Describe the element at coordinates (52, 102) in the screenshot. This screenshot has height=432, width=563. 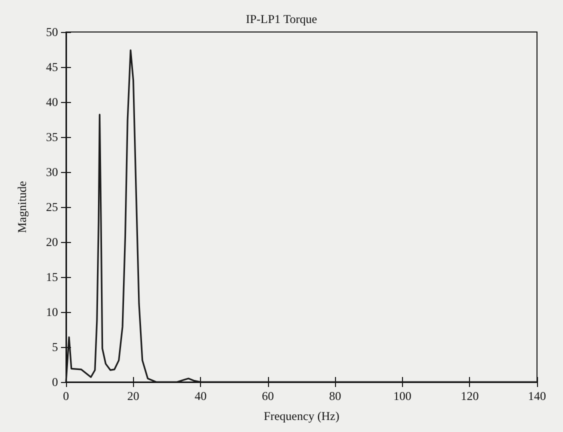
I see `y-tick-label: 40` at that location.